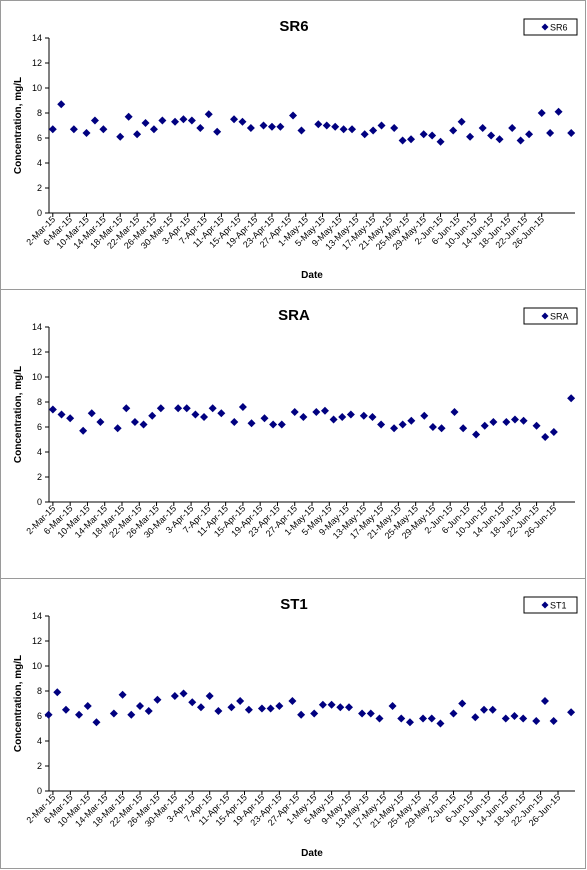 The image size is (587, 870). Describe the element at coordinates (312, 417) in the screenshot. I see `data-series-sra` at that location.